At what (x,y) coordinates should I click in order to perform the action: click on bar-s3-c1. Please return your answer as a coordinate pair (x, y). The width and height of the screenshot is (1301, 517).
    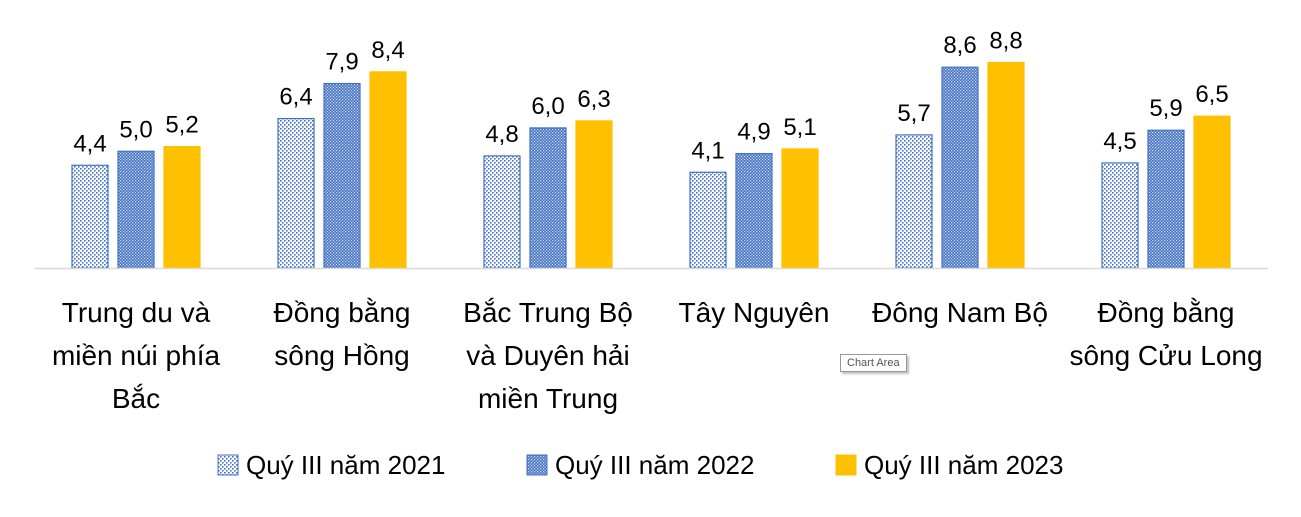
    Looking at the image, I should click on (182, 207).